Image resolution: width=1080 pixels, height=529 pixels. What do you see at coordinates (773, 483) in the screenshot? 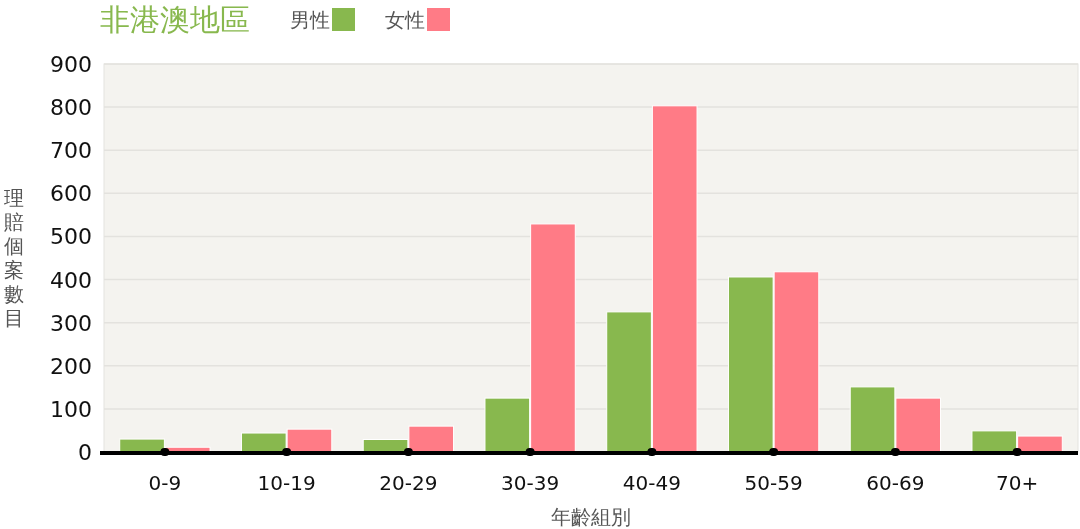
I see `x-tick-label: 50-59` at bounding box center [773, 483].